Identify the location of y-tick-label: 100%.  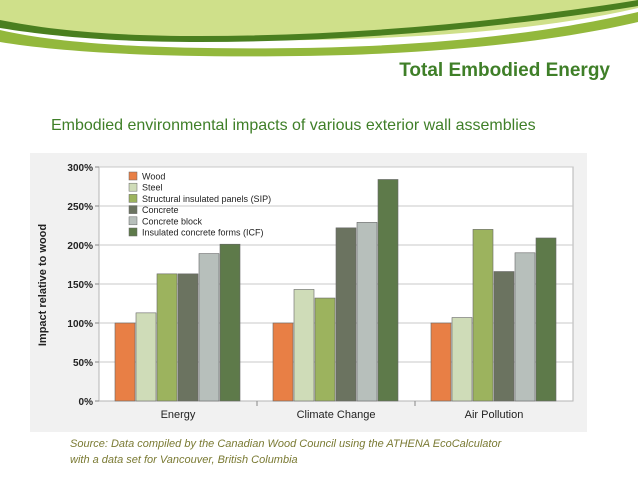
(80, 324).